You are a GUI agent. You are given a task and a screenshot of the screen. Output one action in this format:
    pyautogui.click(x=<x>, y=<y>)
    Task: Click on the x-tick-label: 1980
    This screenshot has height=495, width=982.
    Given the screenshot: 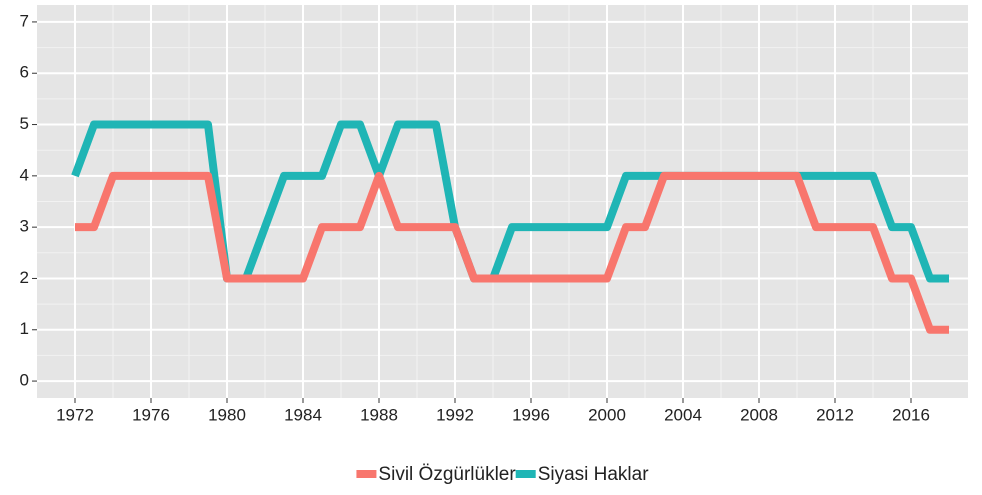 What is the action you would take?
    pyautogui.click(x=227, y=414)
    